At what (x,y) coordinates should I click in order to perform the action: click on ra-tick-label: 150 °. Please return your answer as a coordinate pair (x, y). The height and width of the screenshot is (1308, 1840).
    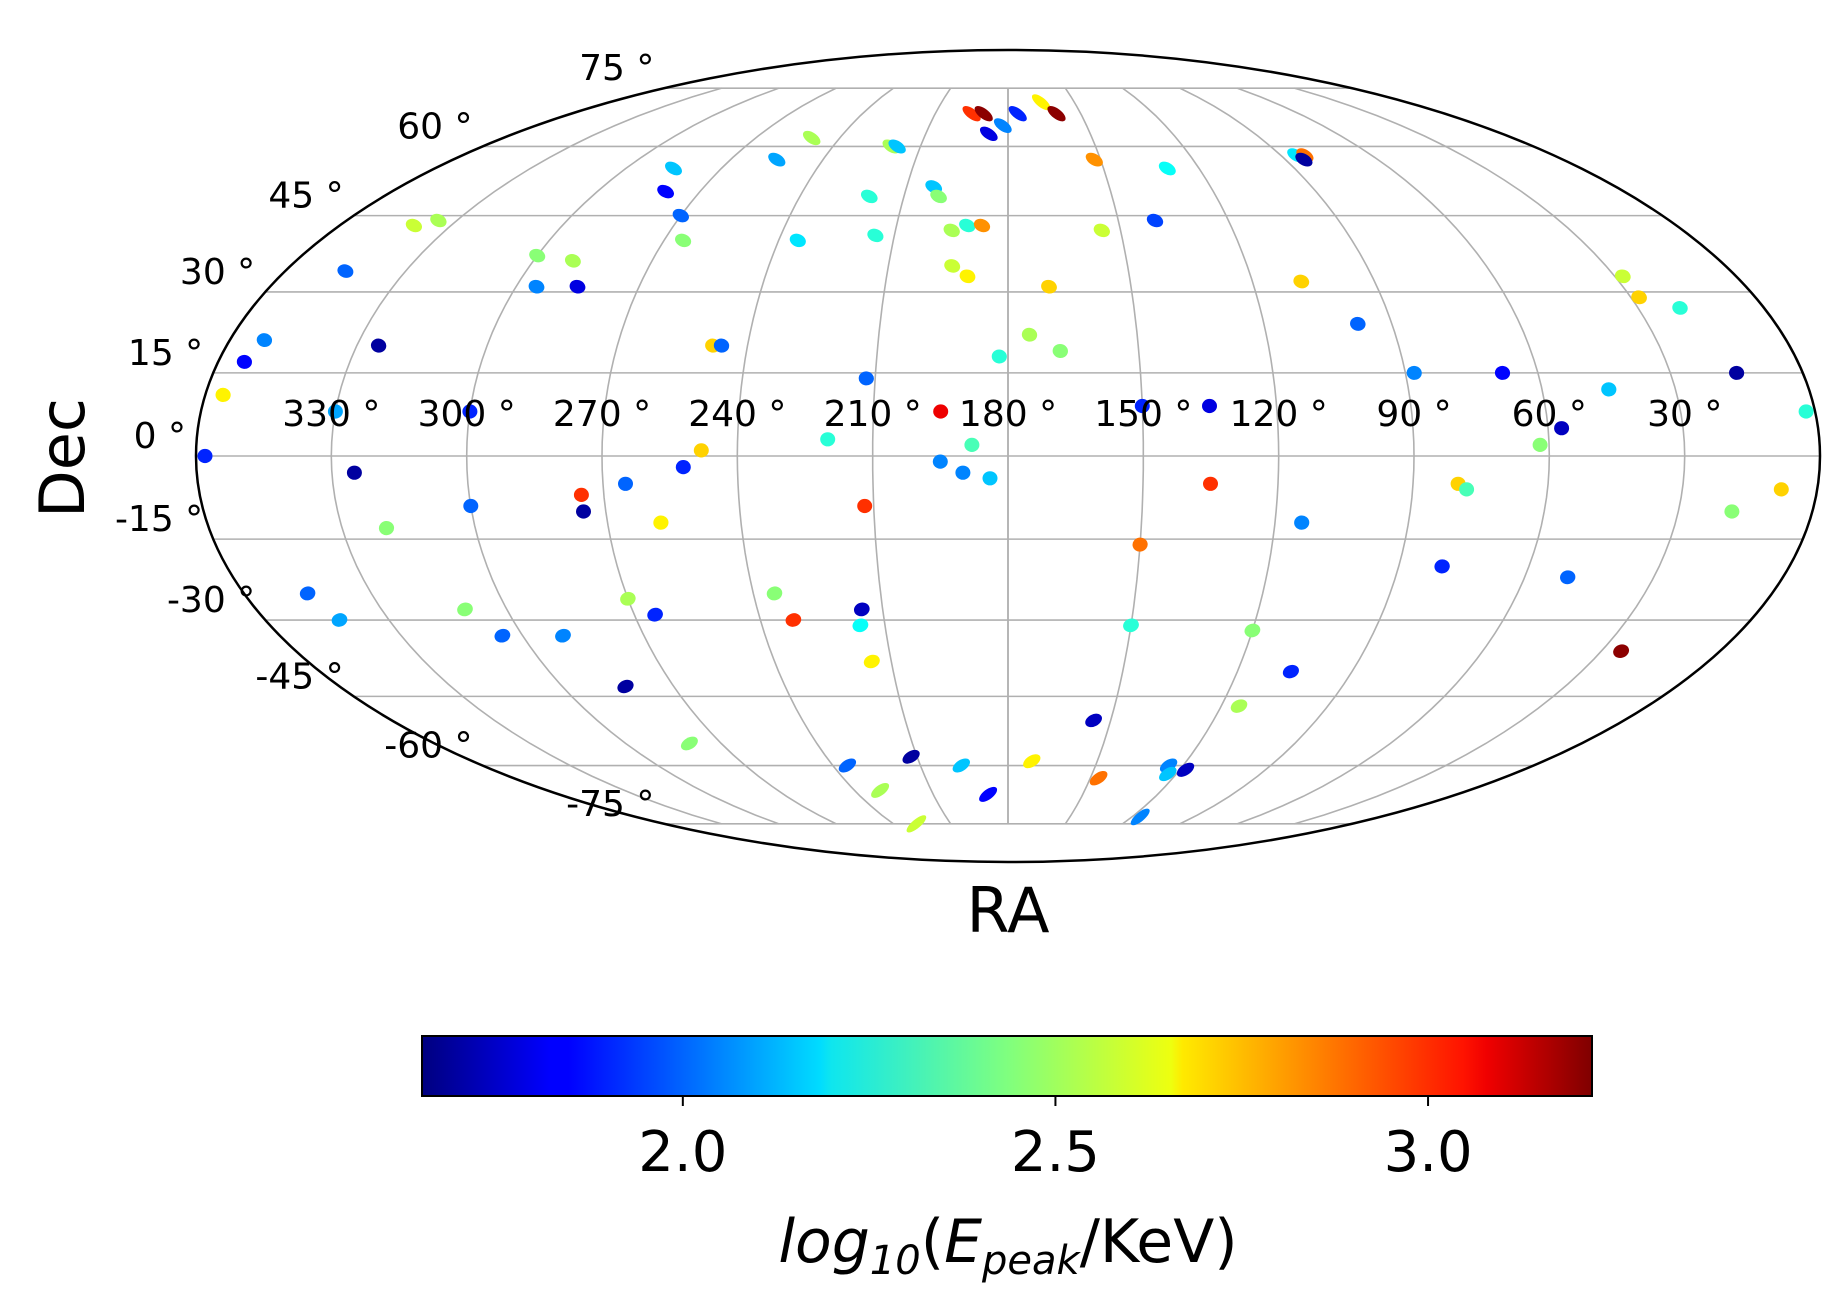
    Looking at the image, I should click on (1143, 414).